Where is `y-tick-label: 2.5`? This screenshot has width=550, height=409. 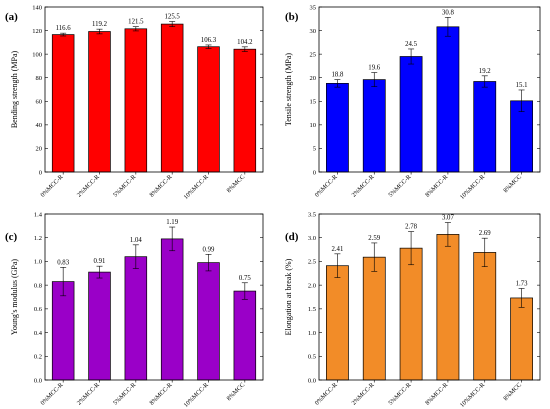 y-tick-label: 2.5 is located at coordinates (312, 262).